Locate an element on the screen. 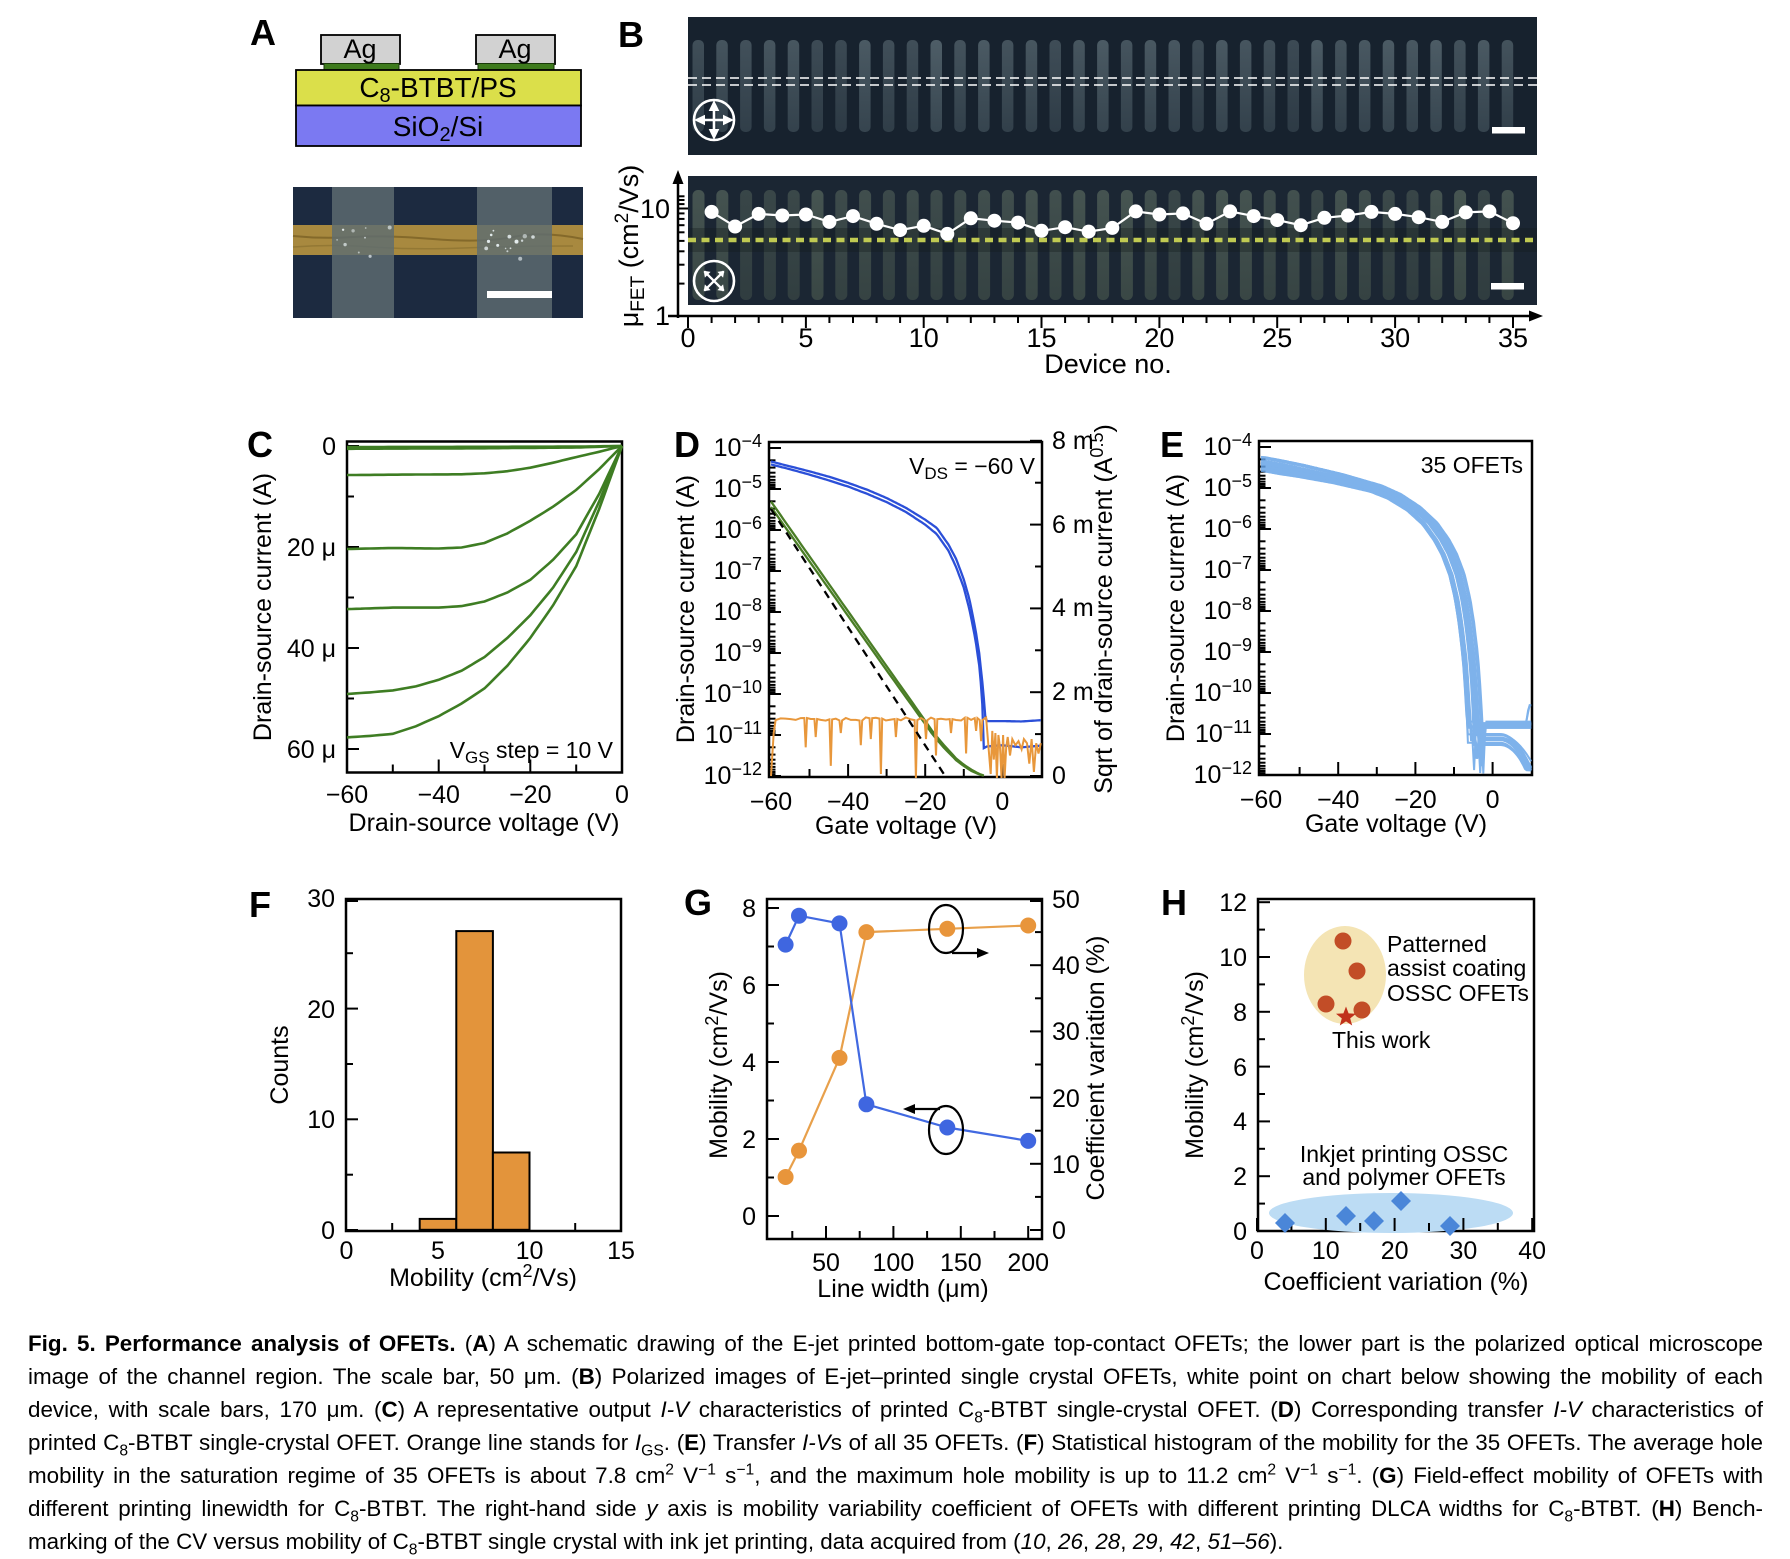 The width and height of the screenshot is (1790, 1559). svg-text: H is located at coordinates (1174, 902).